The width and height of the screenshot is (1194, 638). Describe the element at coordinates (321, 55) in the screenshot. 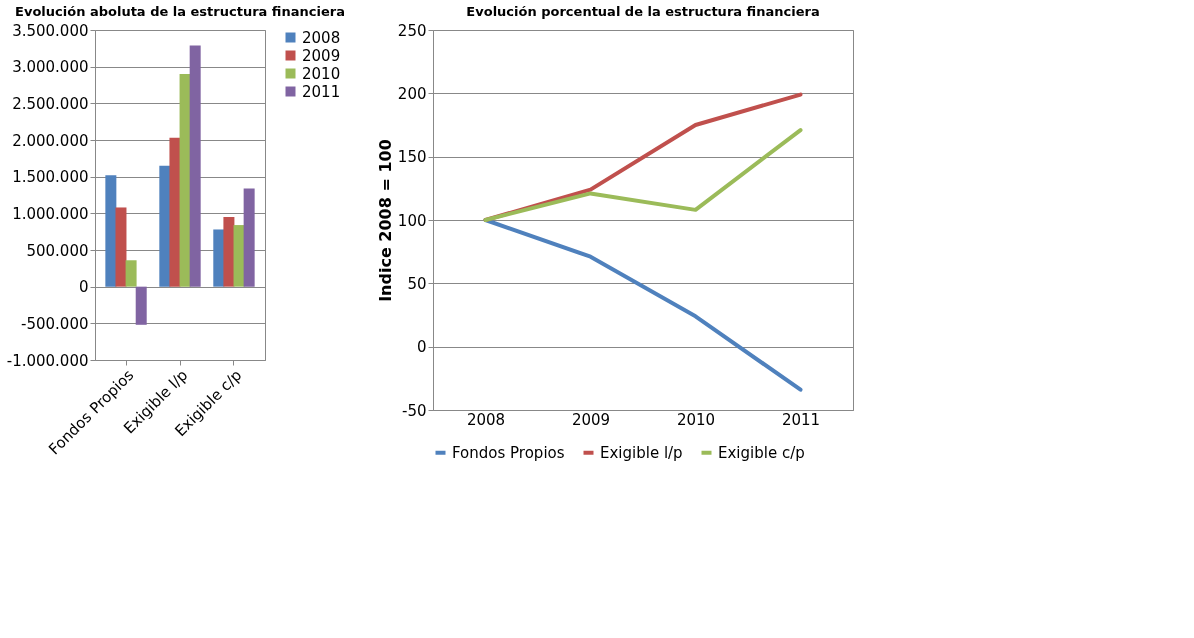

I see `legend-label: 2009` at that location.